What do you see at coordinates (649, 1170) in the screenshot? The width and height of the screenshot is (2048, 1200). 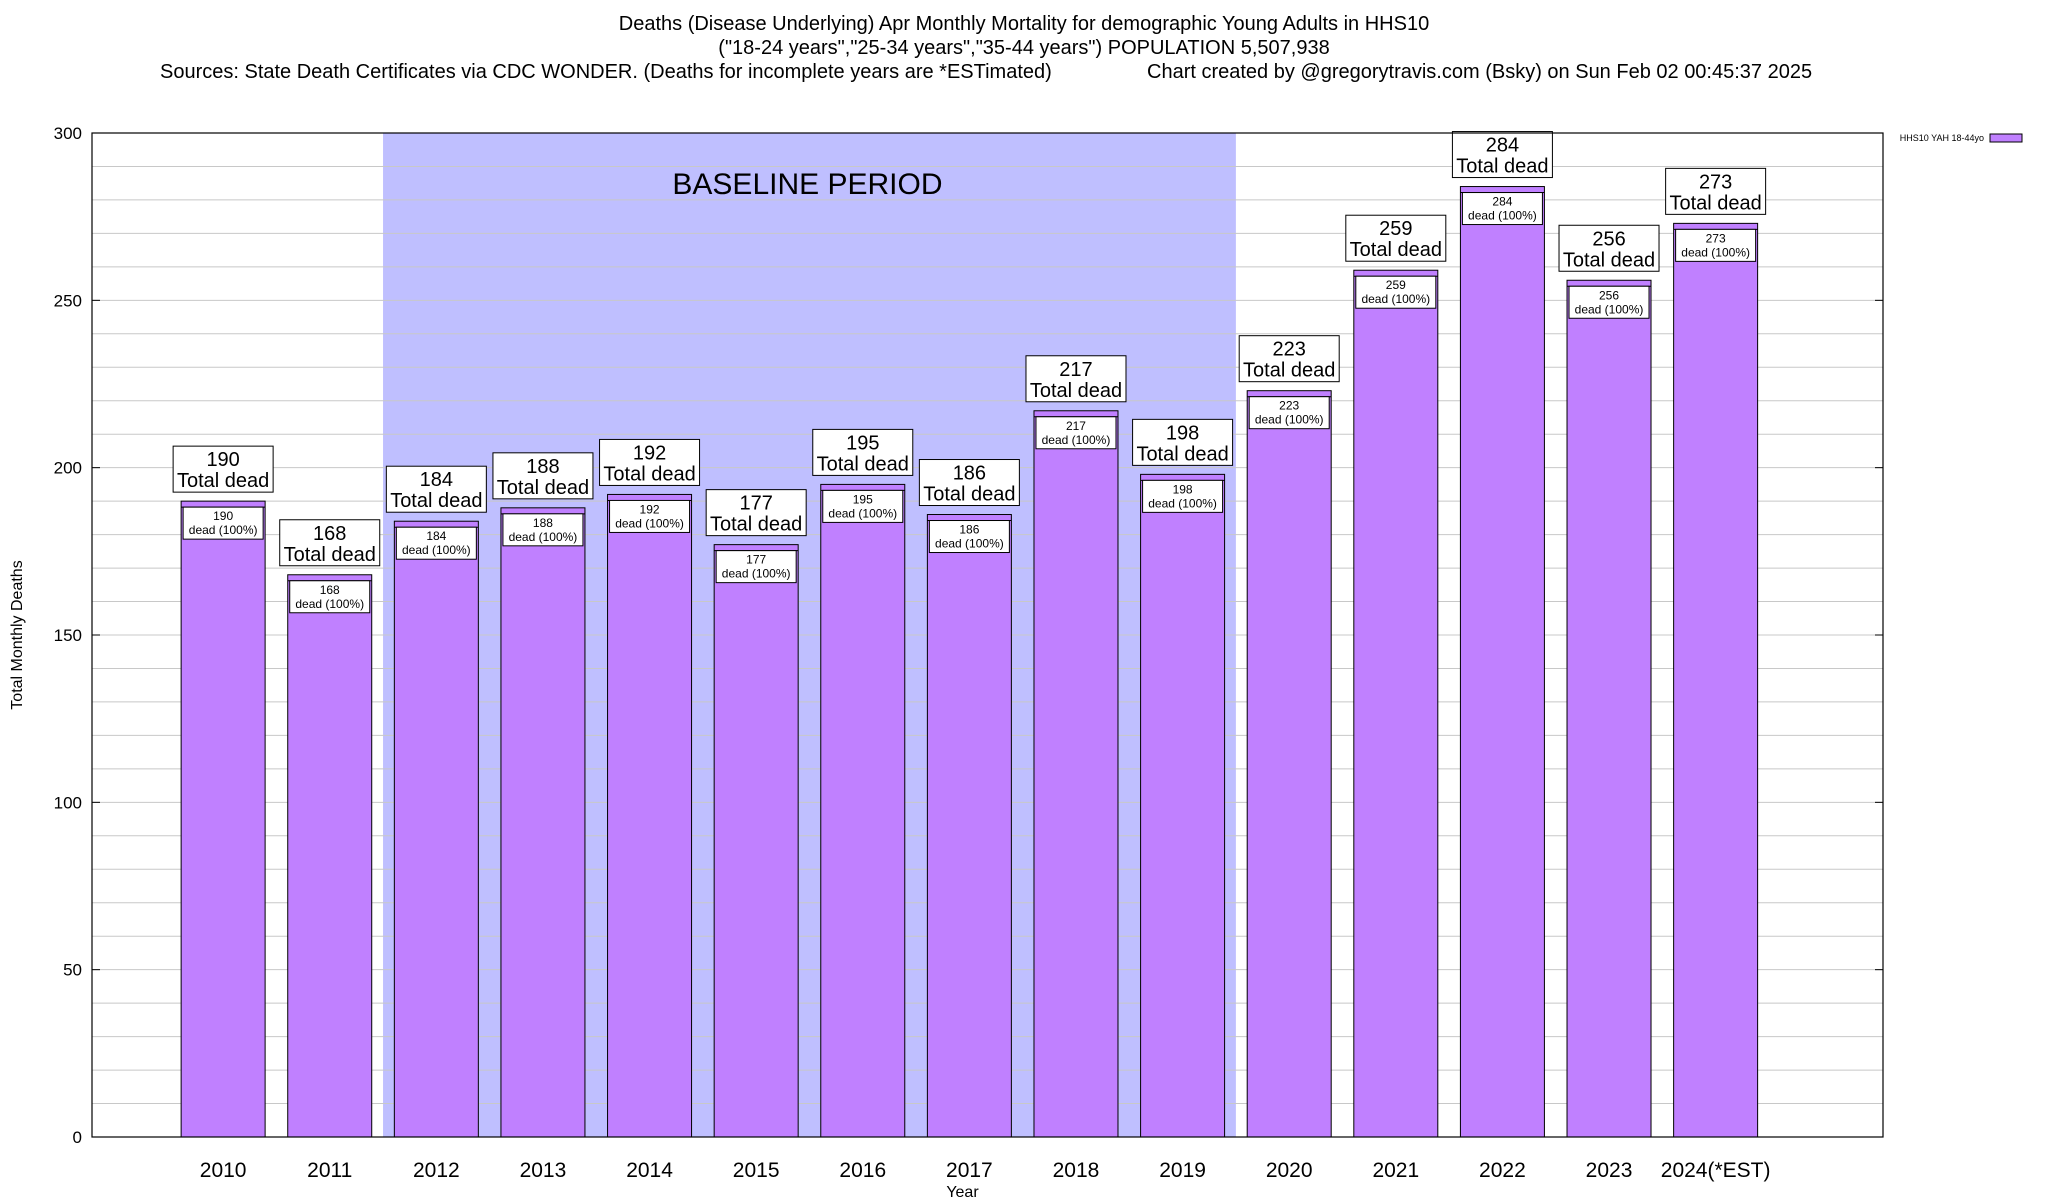 I see `x-tick-label: 2014` at bounding box center [649, 1170].